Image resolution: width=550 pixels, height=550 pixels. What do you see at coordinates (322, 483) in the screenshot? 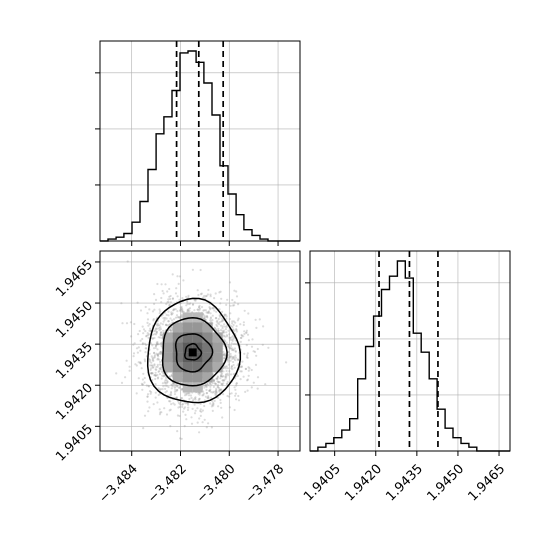
I see `x1-tick-label-bottom: 1.9405` at bounding box center [322, 483].